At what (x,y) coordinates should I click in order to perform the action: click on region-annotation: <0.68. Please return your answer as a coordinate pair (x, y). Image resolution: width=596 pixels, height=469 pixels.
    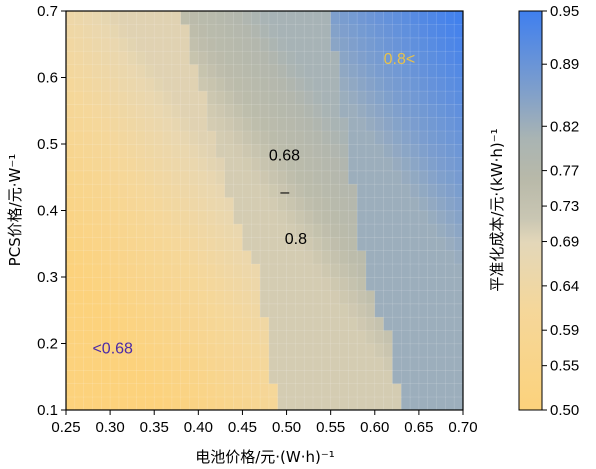
    Looking at the image, I should click on (112, 348).